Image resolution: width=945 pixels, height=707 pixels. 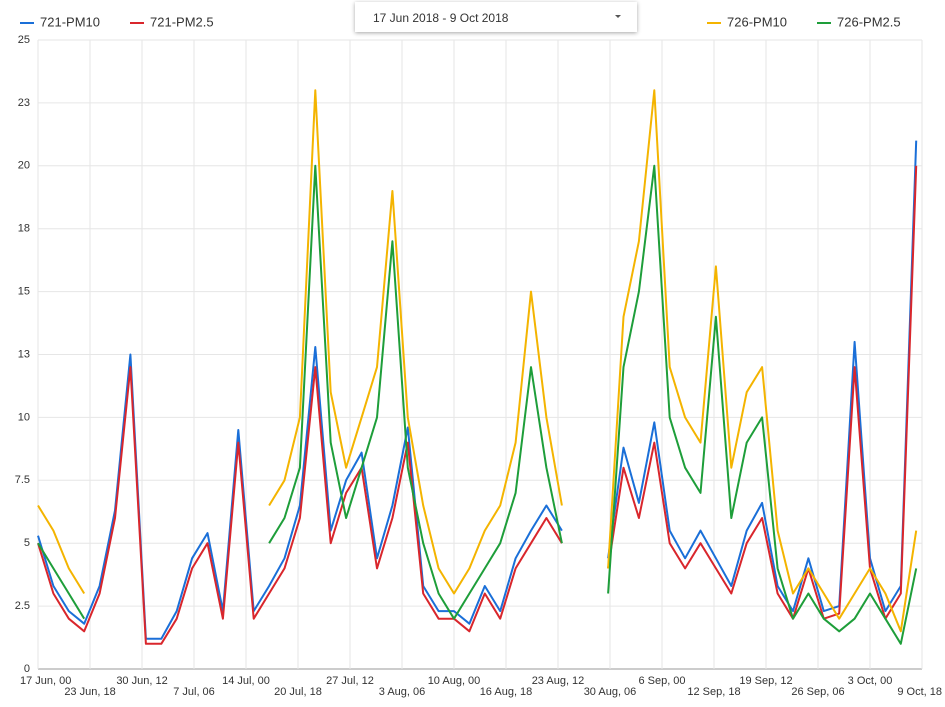 What do you see at coordinates (182, 21) in the screenshot?
I see `legend-label: 721-PM2.5` at bounding box center [182, 21].